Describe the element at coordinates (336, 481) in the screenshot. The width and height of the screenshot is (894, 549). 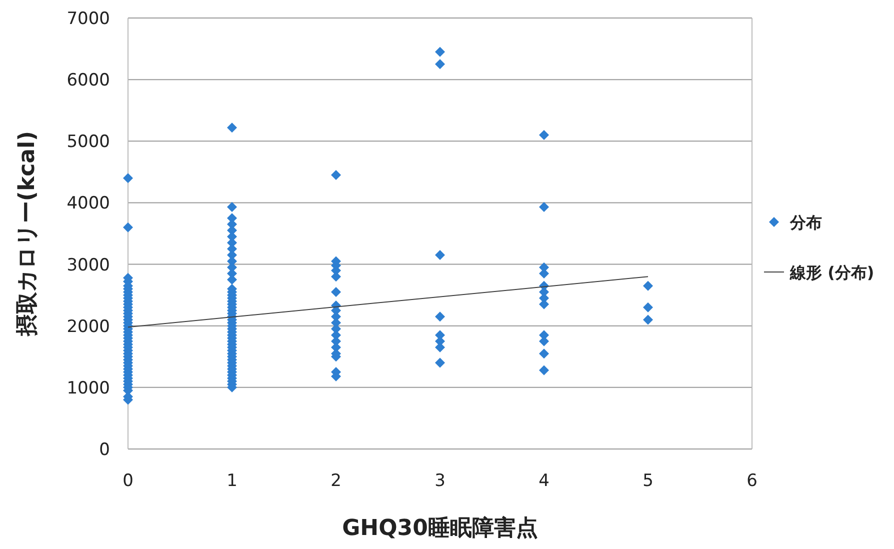
I see `x-tick-label: 2` at that location.